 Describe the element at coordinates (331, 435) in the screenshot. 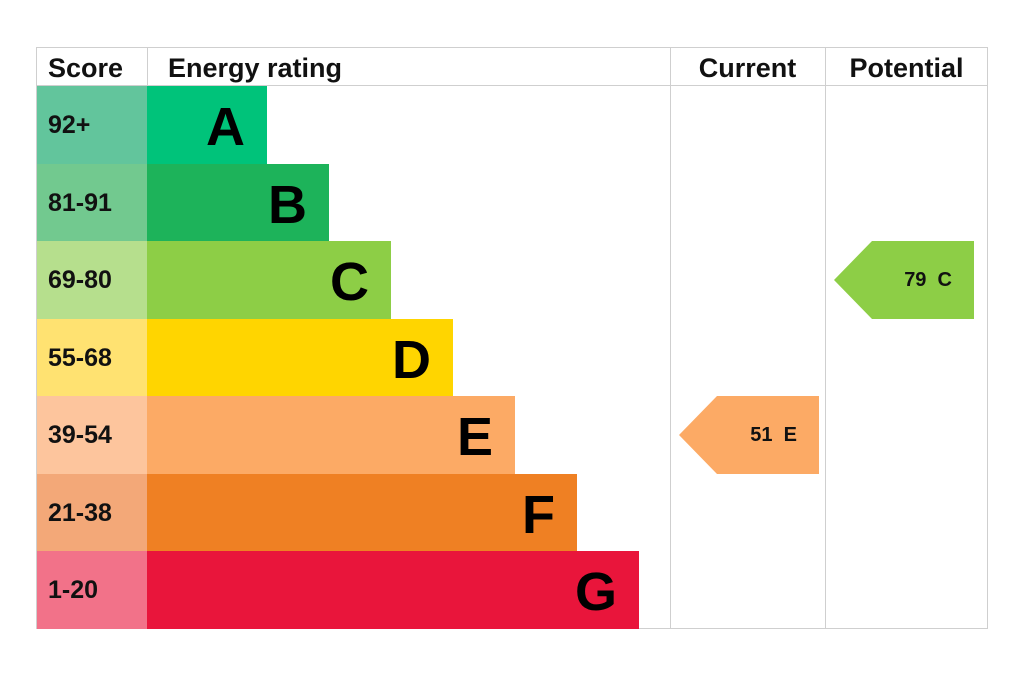

I see `rating-bar-e: E` at that location.